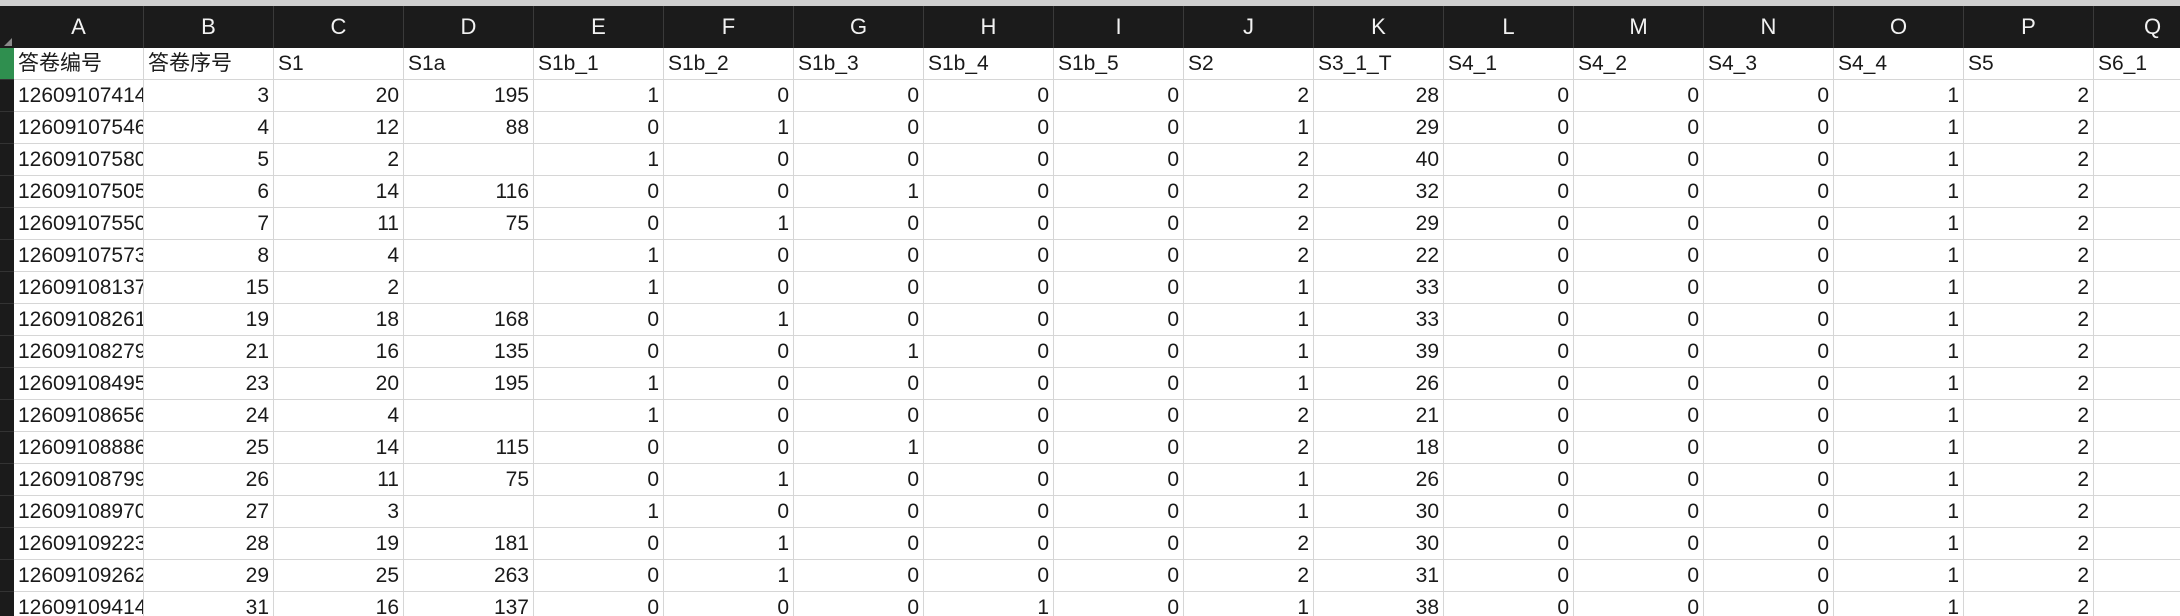 The height and width of the screenshot is (616, 2180). Describe the element at coordinates (209, 27) in the screenshot. I see `column-header-b: B` at that location.